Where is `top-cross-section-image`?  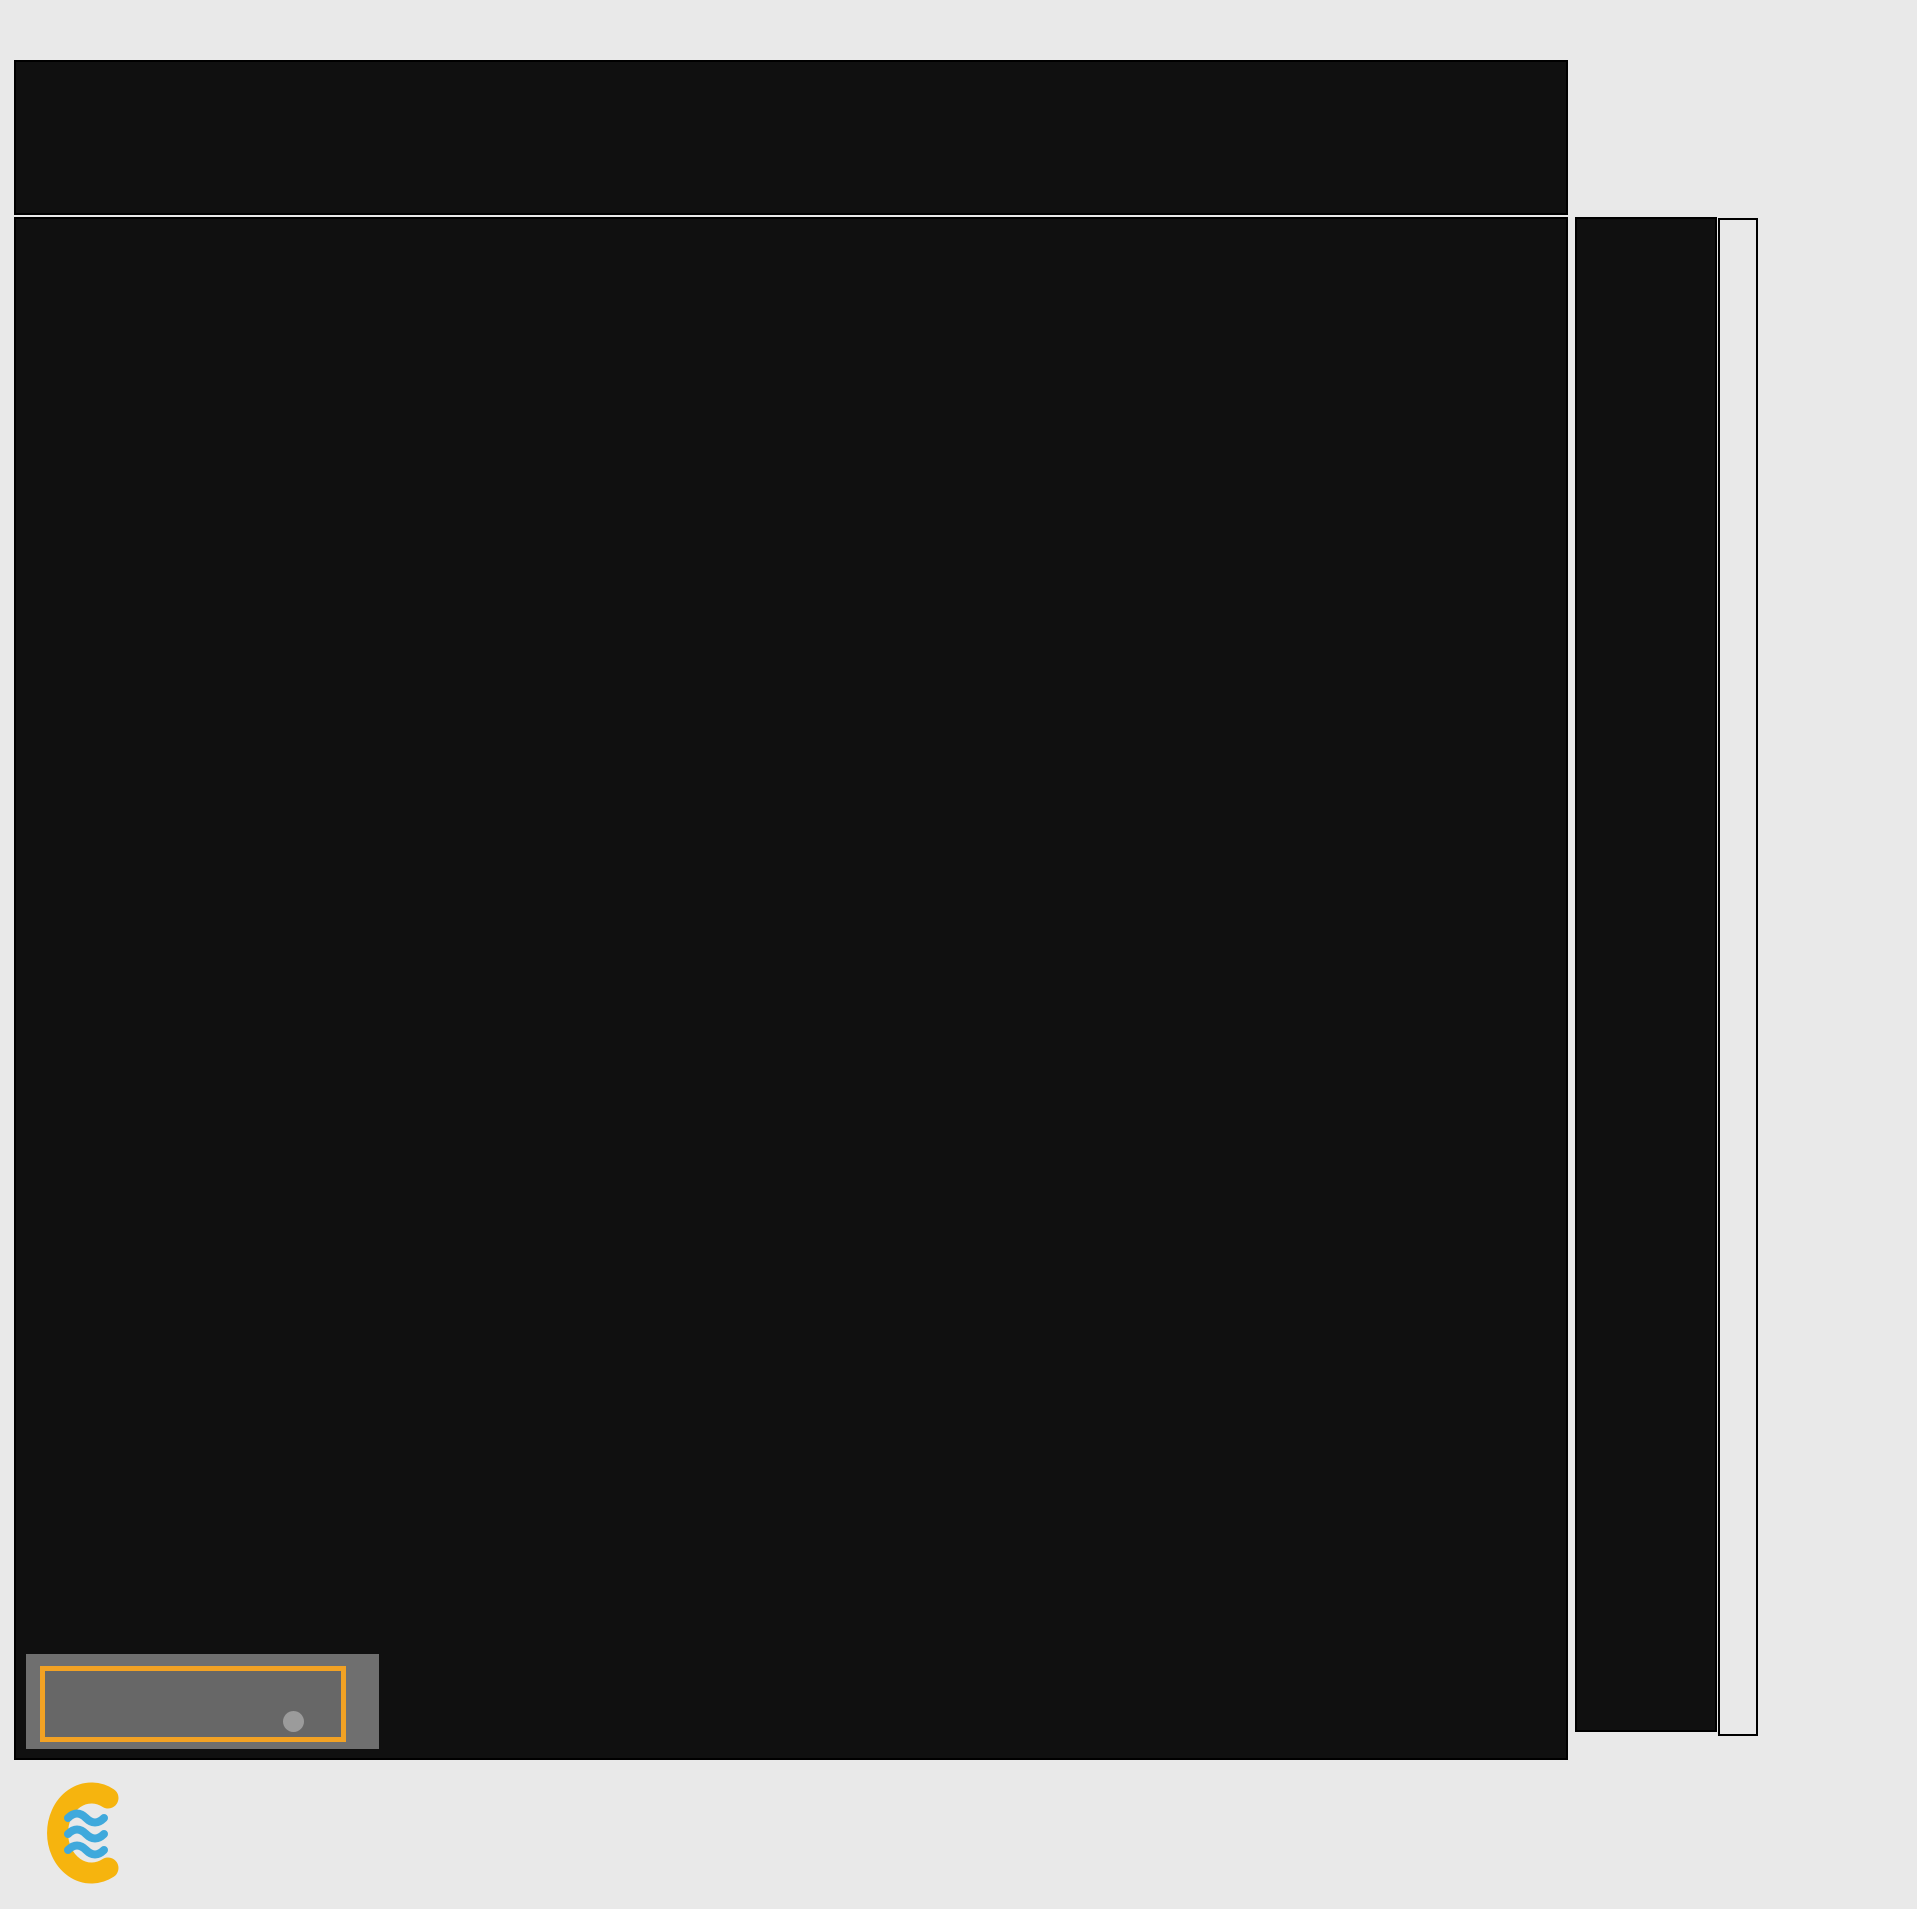
top-cross-section-image is located at coordinates (791, 137).